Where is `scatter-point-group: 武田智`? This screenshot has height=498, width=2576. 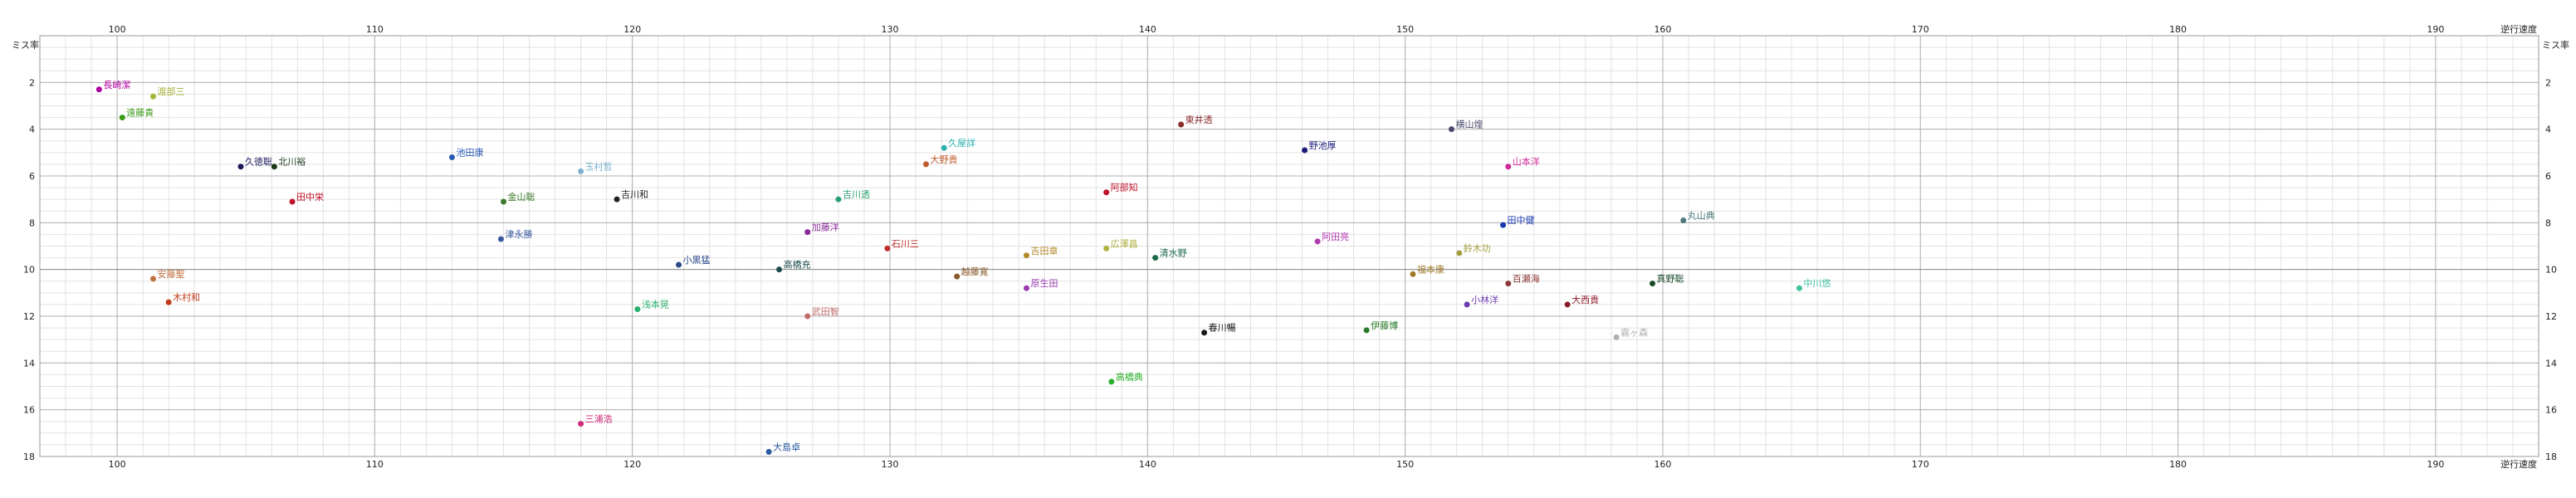 scatter-point-group: 武田智 is located at coordinates (821, 313).